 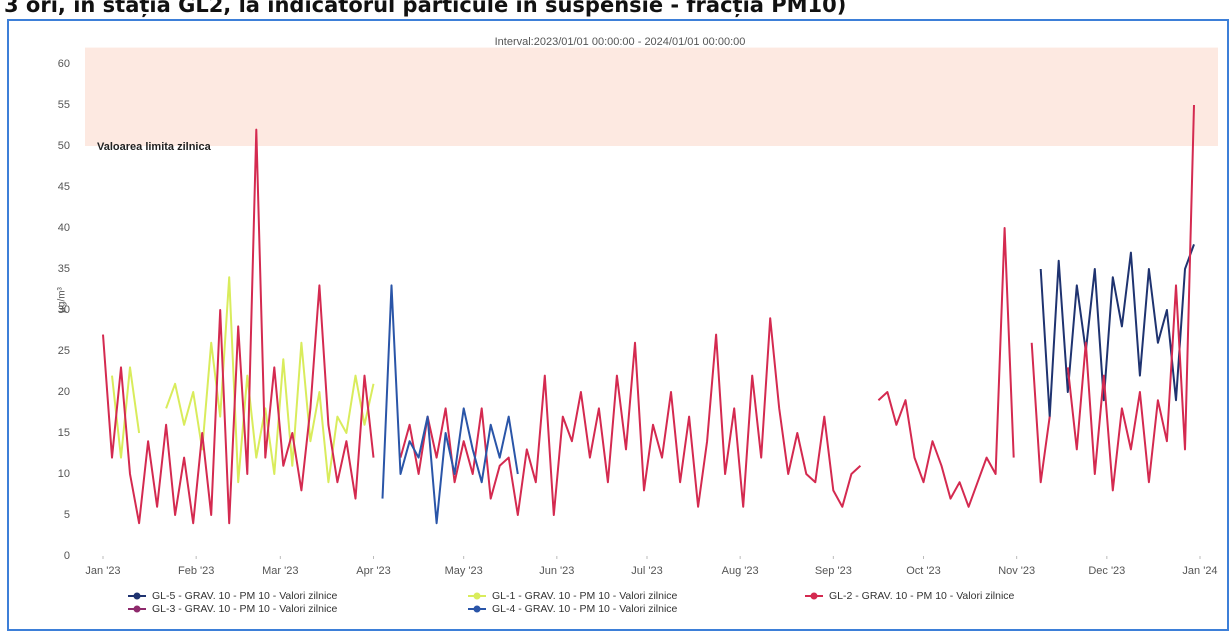 What do you see at coordinates (64, 351) in the screenshot?
I see `y-tick-label: 25` at bounding box center [64, 351].